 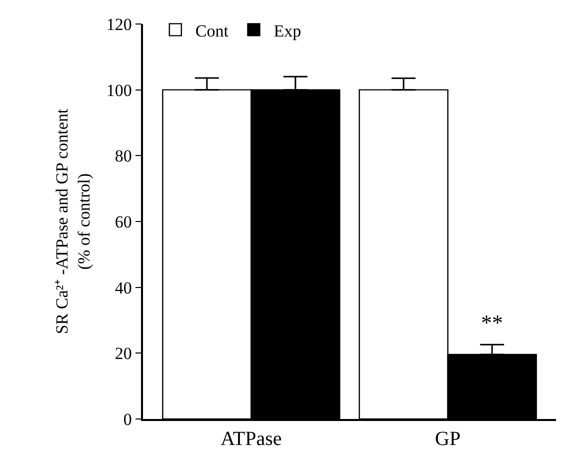 What do you see at coordinates (127, 419) in the screenshot?
I see `y-tick-label: 0` at bounding box center [127, 419].